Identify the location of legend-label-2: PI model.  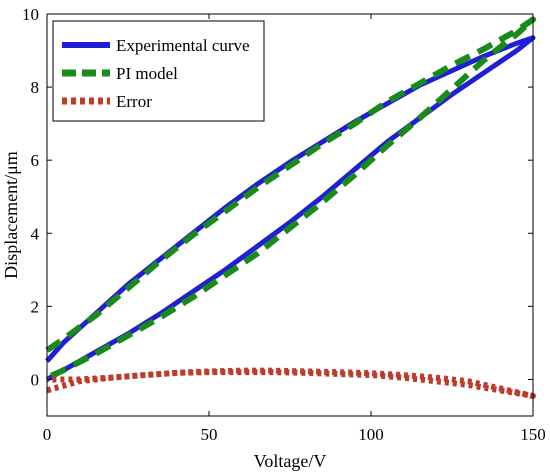
(147, 73).